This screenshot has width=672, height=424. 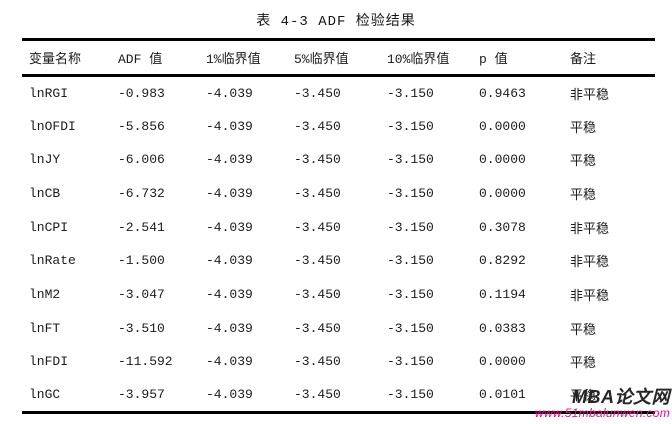 What do you see at coordinates (141, 395) in the screenshot?
I see `cell-adf: -3.957` at bounding box center [141, 395].